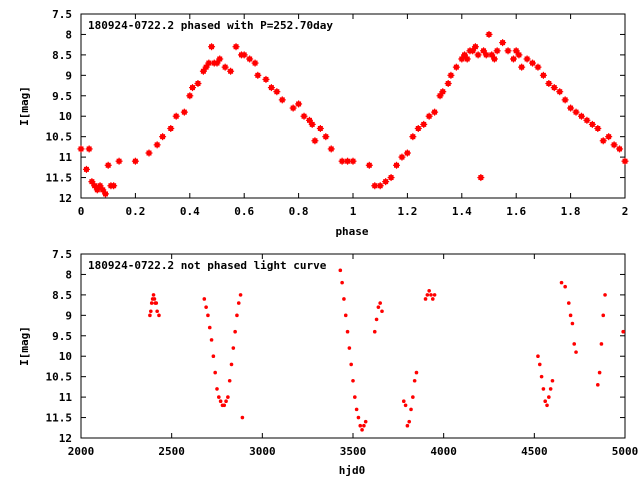 This screenshot has height=480, width=640. I want to click on phased-y-tick-label: 11.5, so click(59, 178).